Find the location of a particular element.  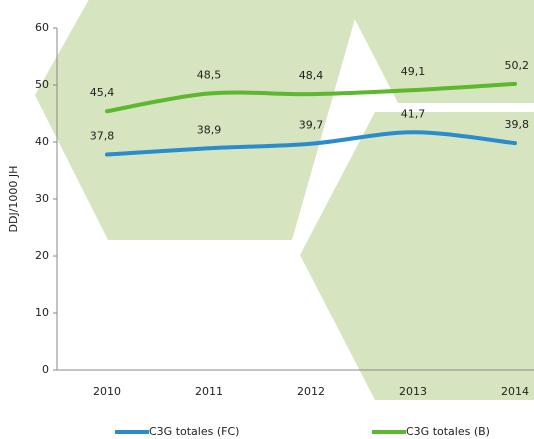

y-tick-label: 10 is located at coordinates (42, 312).